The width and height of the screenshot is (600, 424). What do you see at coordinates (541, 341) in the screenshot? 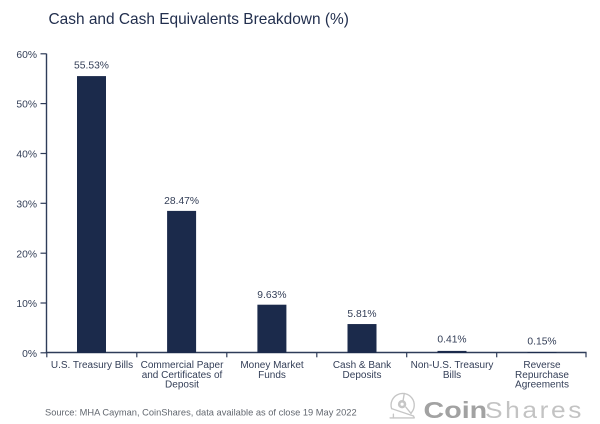
I see `svg-text: 0.15%` at bounding box center [541, 341].